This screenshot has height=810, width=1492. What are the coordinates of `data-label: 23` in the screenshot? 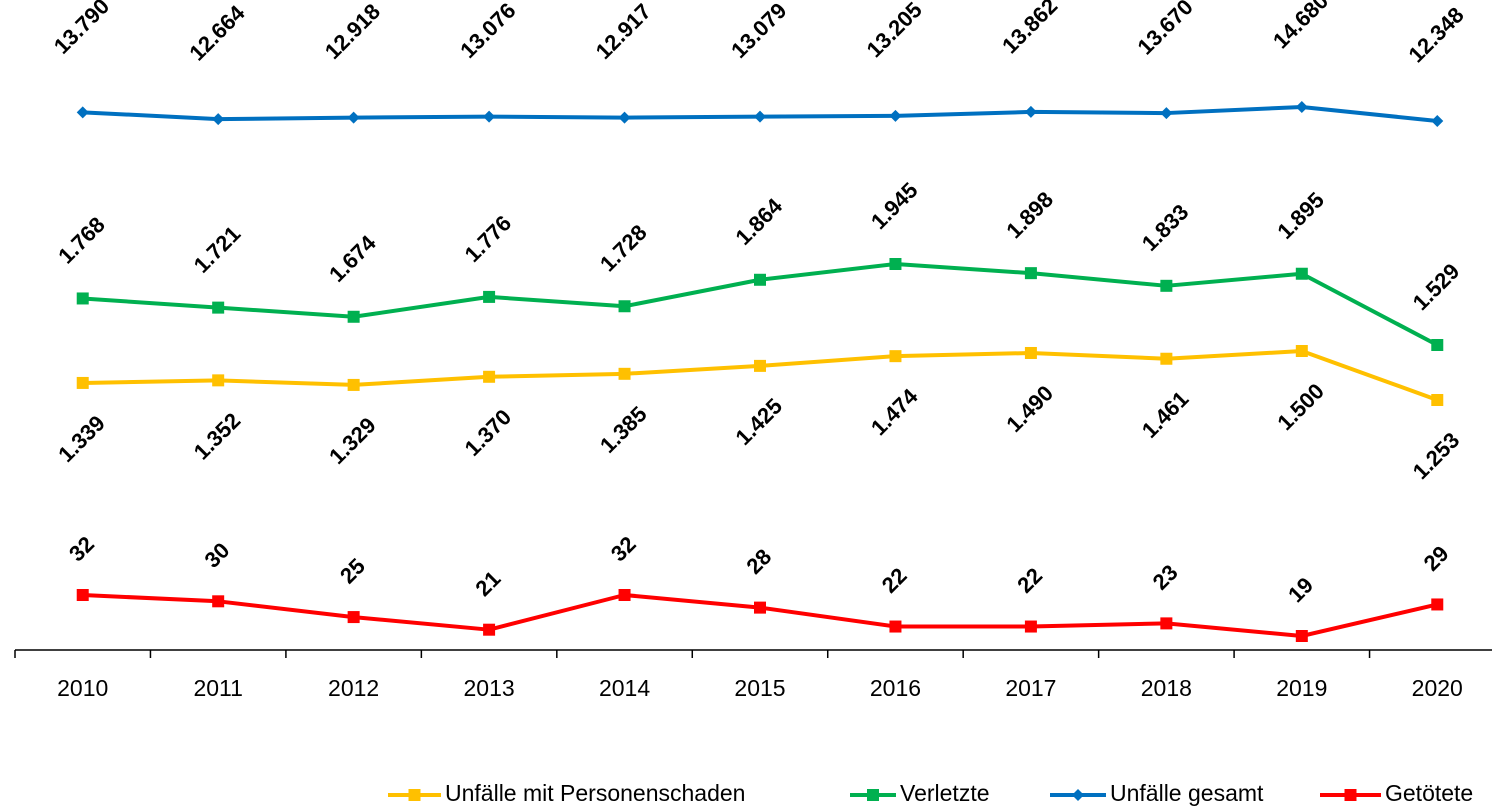 It's located at (1165, 577).